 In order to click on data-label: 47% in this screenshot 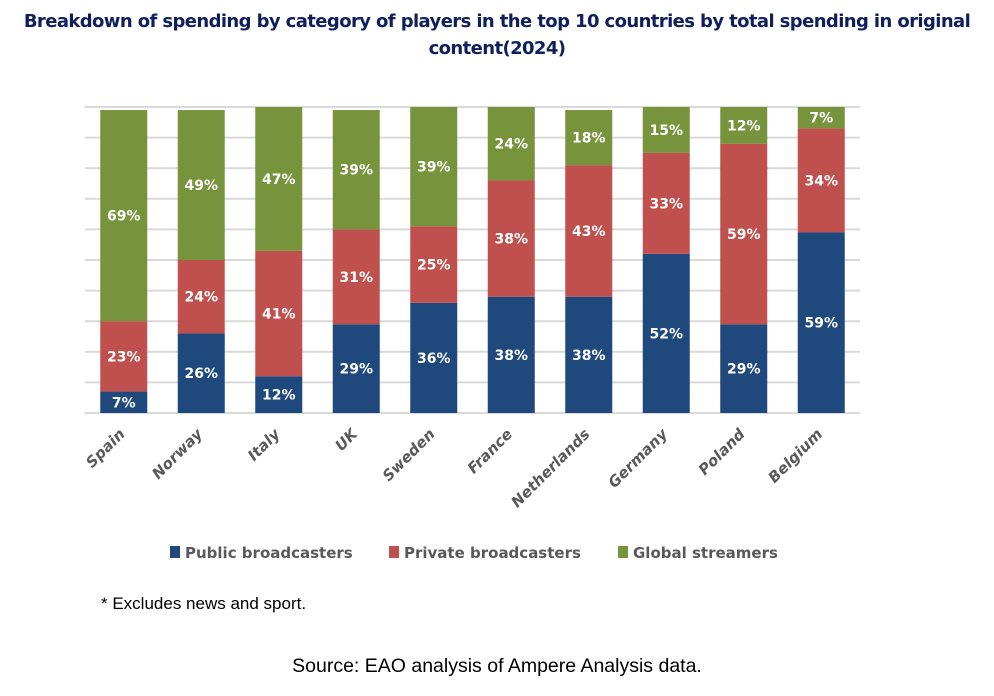, I will do `click(279, 180)`.